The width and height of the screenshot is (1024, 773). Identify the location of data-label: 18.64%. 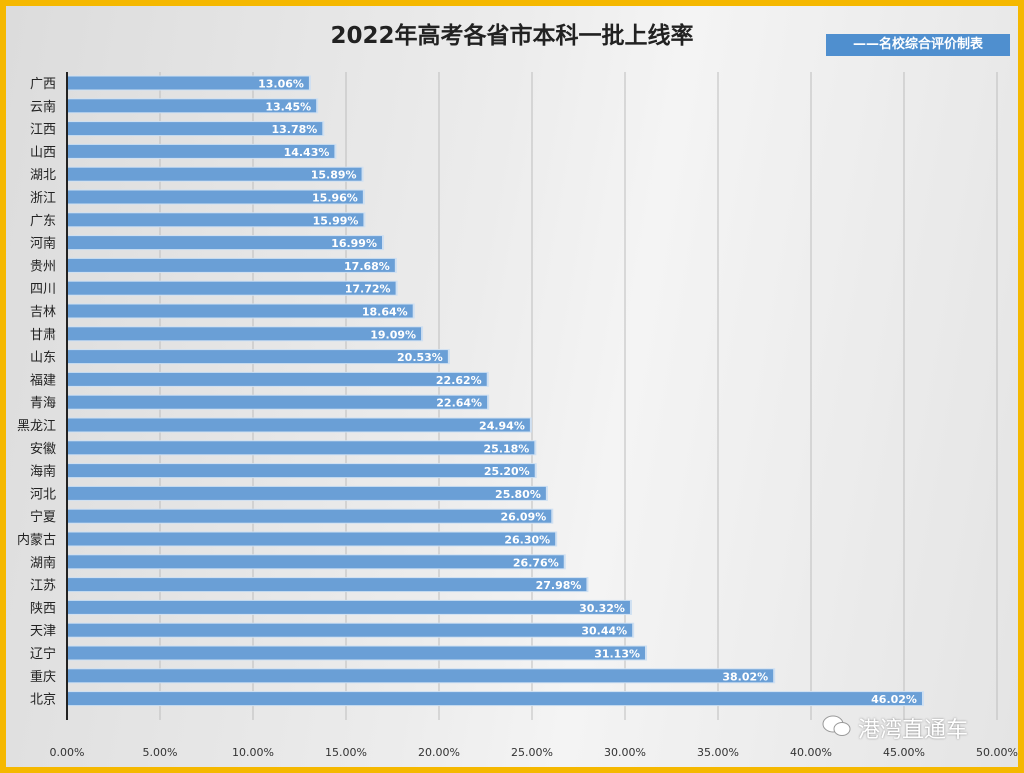
(385, 312).